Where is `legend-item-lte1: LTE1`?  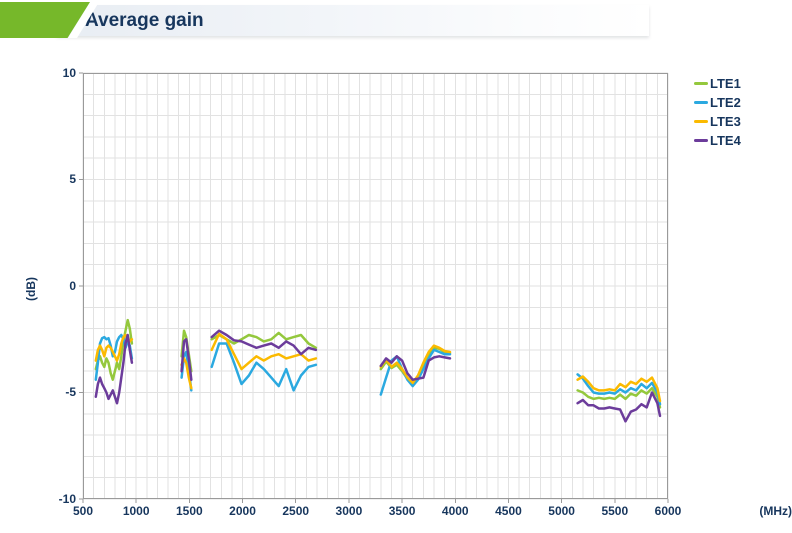 legend-item-lte1: LTE1 is located at coordinates (717, 83).